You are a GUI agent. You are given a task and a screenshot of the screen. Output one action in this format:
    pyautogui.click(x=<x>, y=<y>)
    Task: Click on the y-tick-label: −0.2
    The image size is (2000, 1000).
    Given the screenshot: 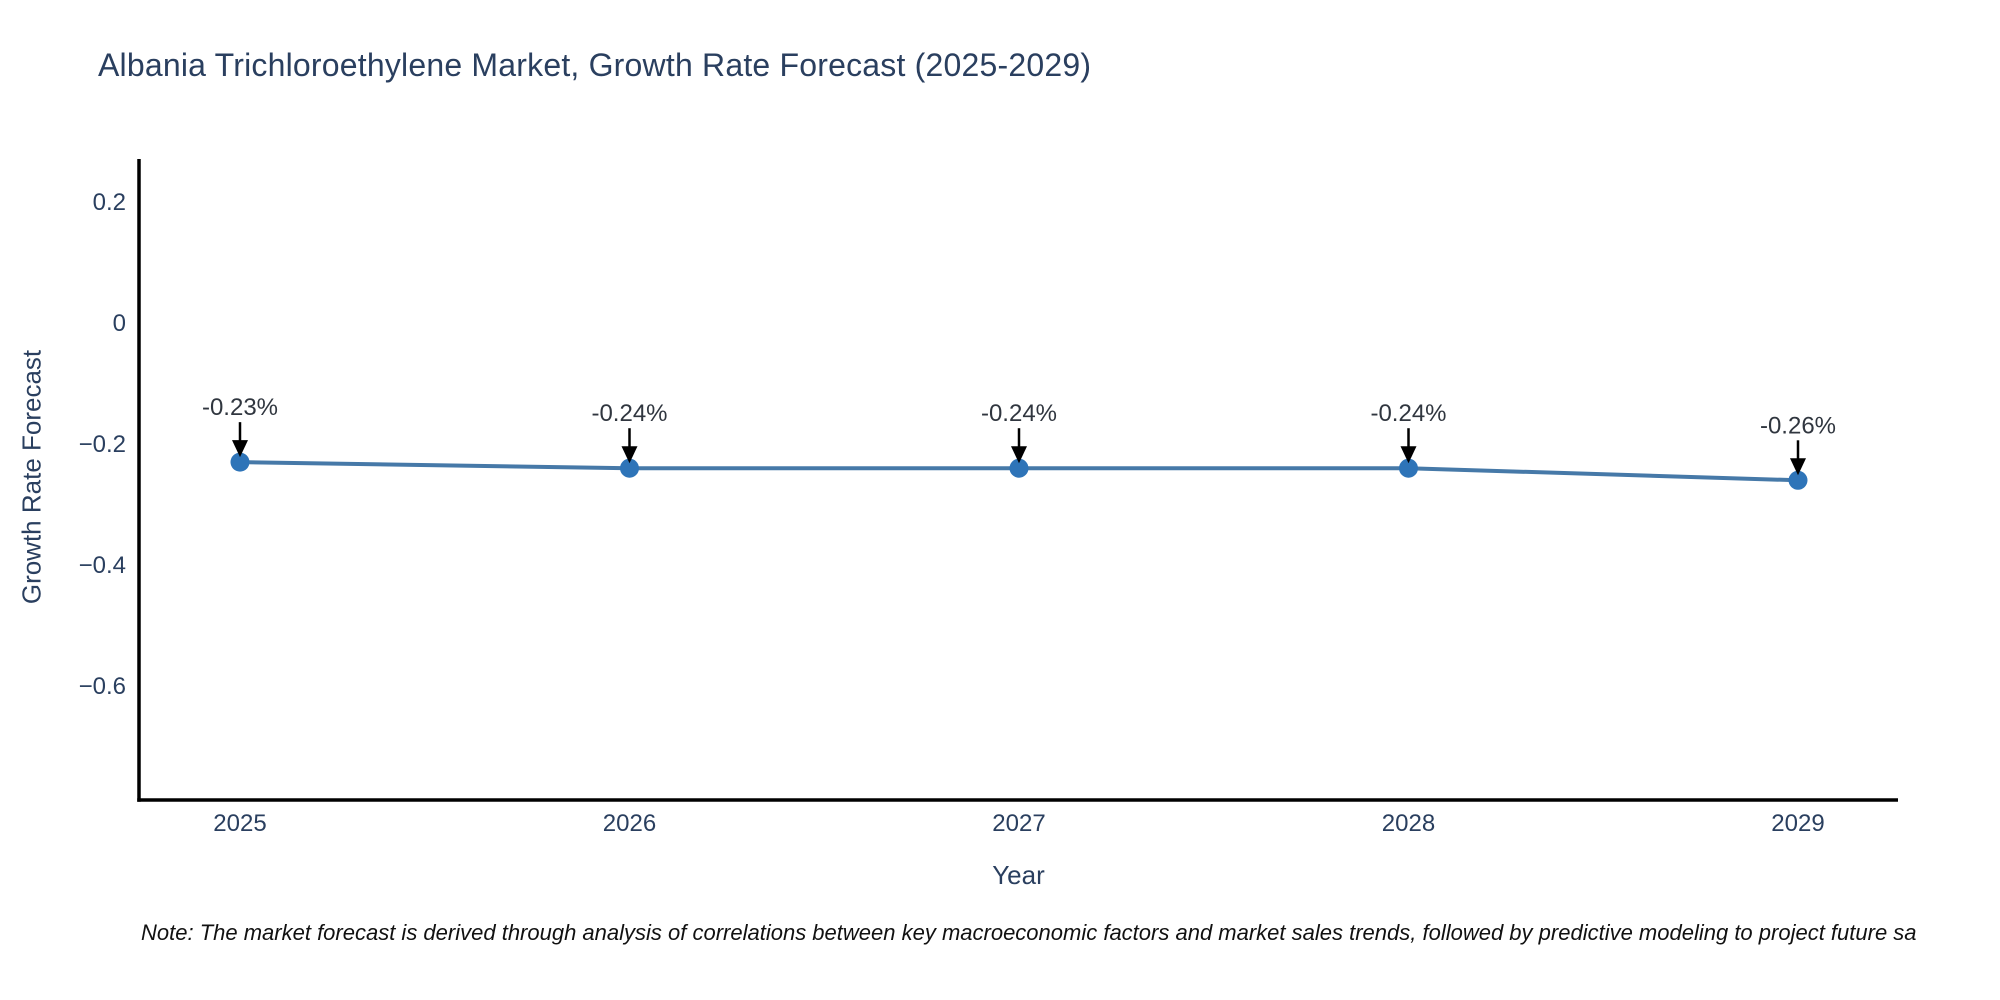 What is the action you would take?
    pyautogui.click(x=102, y=444)
    